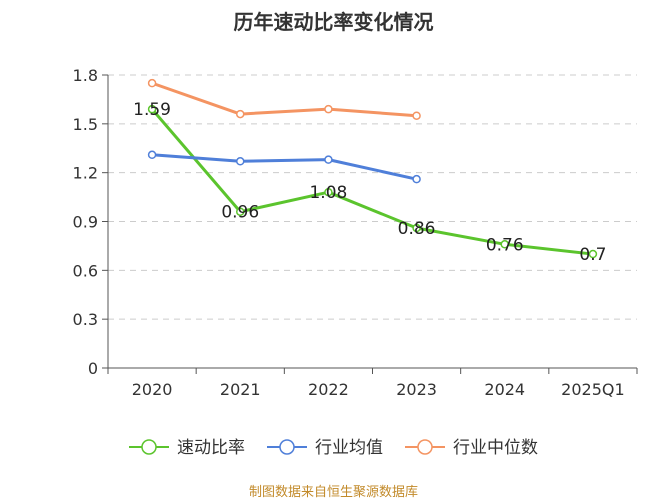  Describe the element at coordinates (333, 22) in the screenshot. I see `chart-title: 历年速动比率变化情况` at that location.